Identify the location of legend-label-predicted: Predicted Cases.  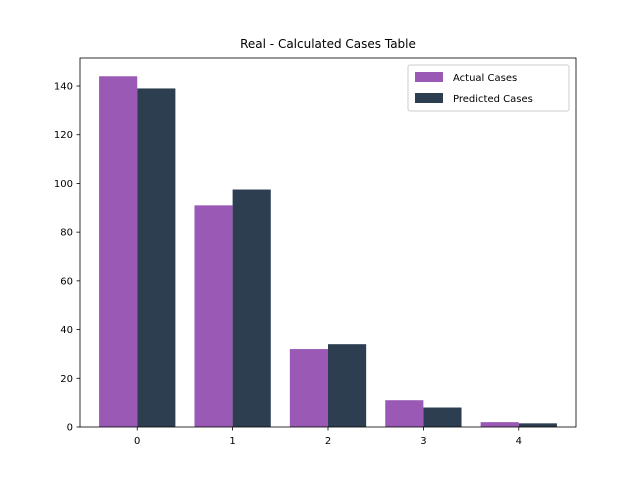
(493, 99).